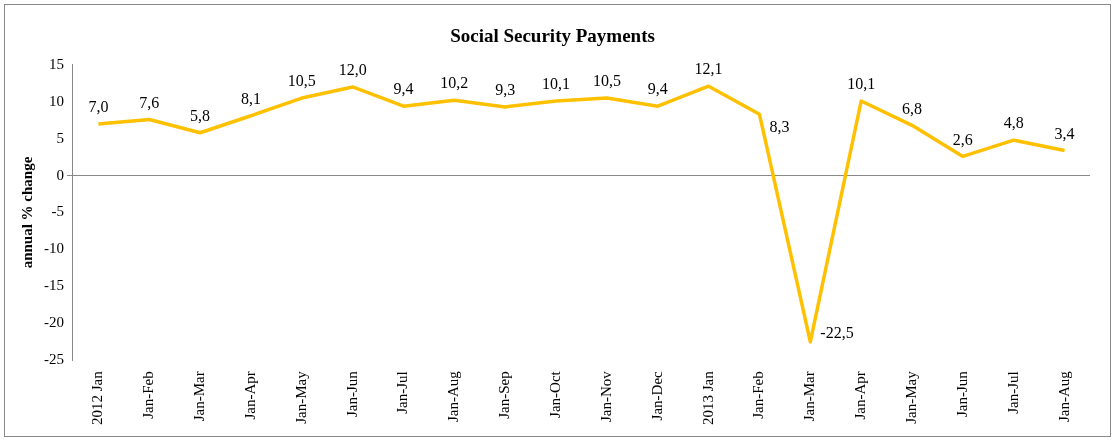  Describe the element at coordinates (54, 285) in the screenshot. I see `y-tick-label: -15` at that location.